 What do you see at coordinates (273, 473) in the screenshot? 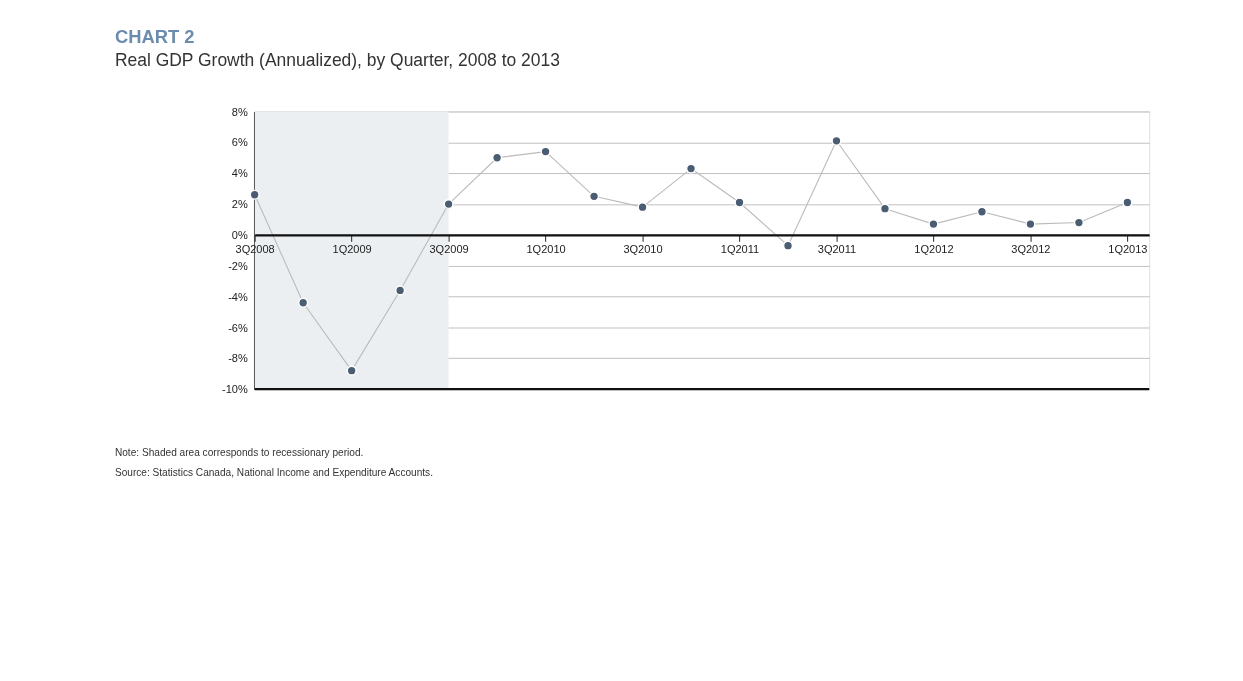
I see `source-note: Source: Statistics Canada, National Income and Expenditure Accounts.` at bounding box center [273, 473].